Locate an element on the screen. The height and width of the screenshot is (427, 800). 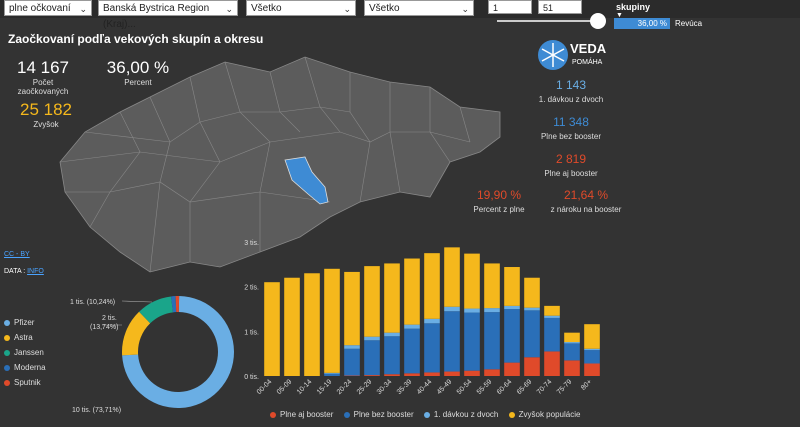
donut-leader-line is located at coordinates (137, 301).